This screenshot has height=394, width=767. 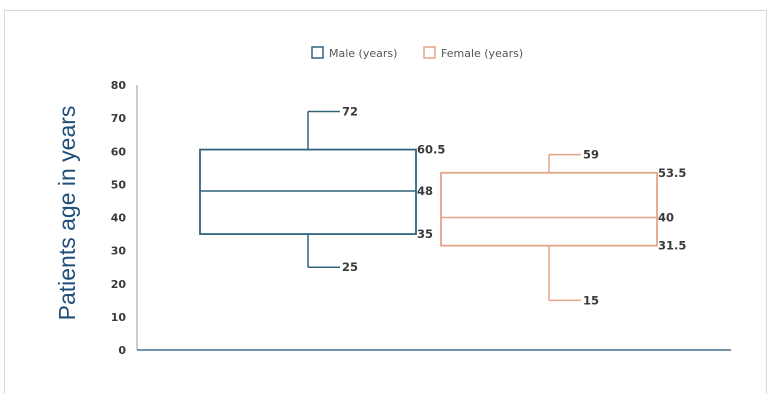 I want to click on y-tick-label: 30, so click(x=119, y=251).